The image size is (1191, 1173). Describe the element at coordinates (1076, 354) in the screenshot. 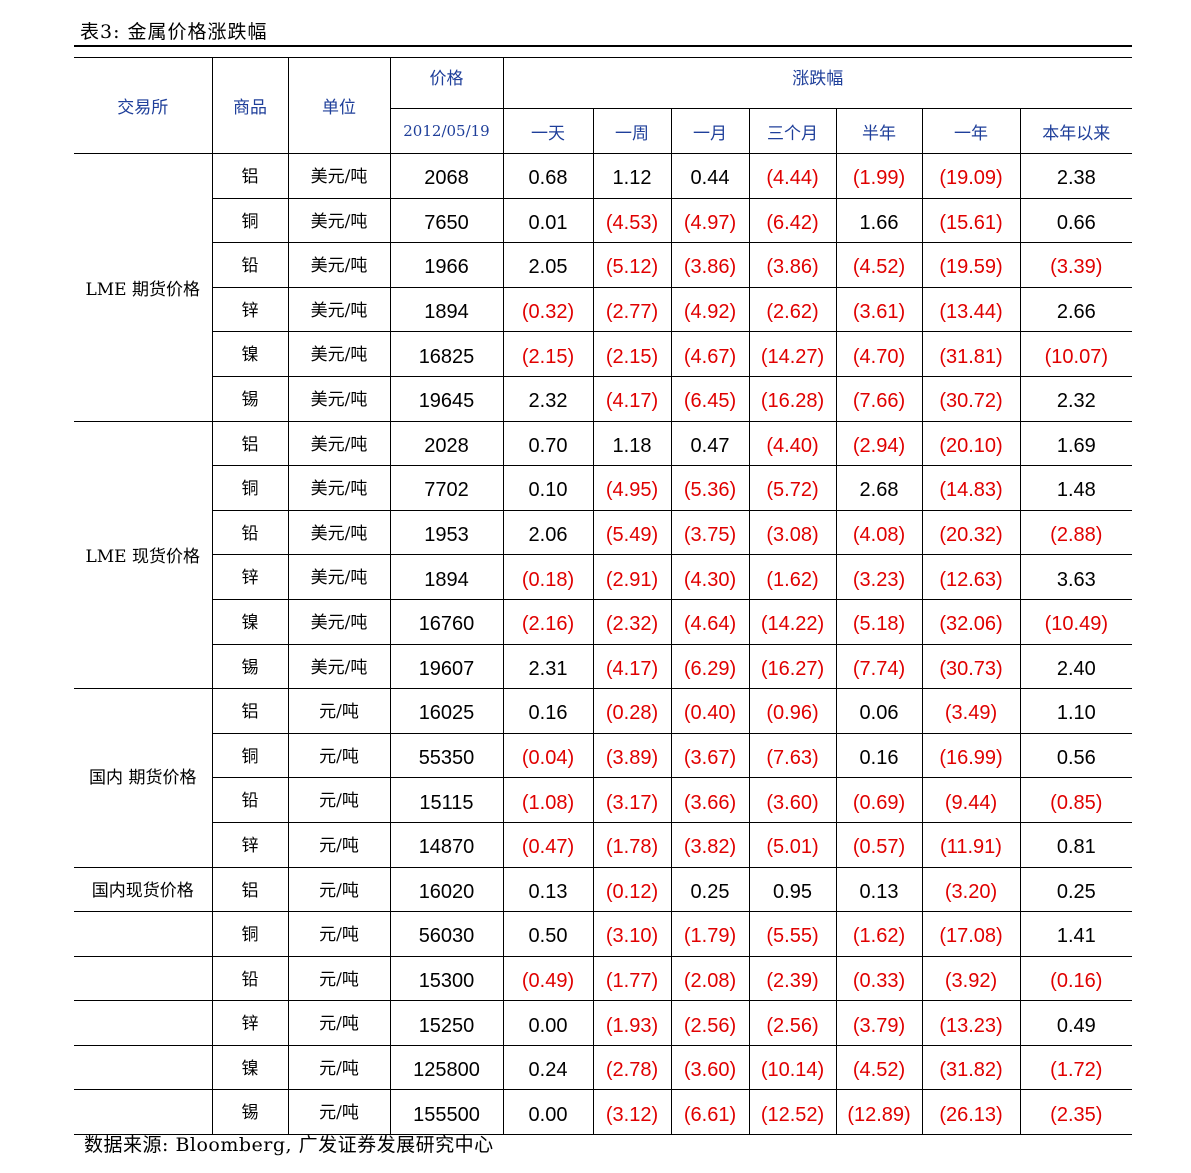

I see `change-cell: (10.07)` at that location.